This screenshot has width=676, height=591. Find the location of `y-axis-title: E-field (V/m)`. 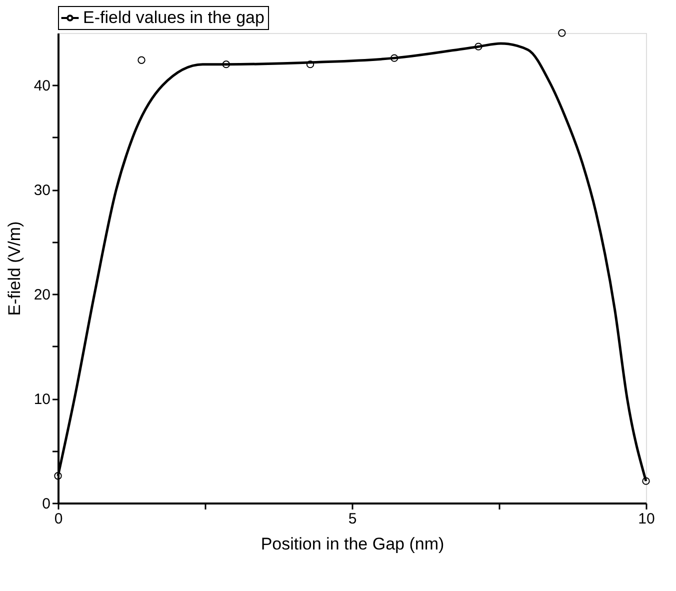

y-axis-title: E-field (V/m) is located at coordinates (14, 268).